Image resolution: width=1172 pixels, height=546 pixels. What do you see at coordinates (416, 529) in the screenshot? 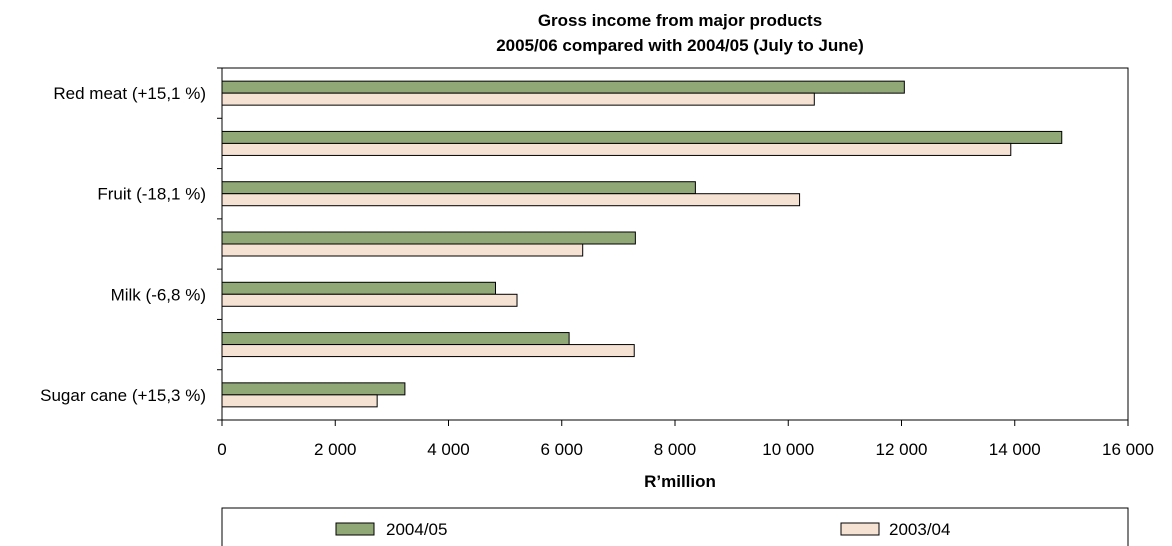
I see `legend-label-2004-05: 2004/05` at bounding box center [416, 529].